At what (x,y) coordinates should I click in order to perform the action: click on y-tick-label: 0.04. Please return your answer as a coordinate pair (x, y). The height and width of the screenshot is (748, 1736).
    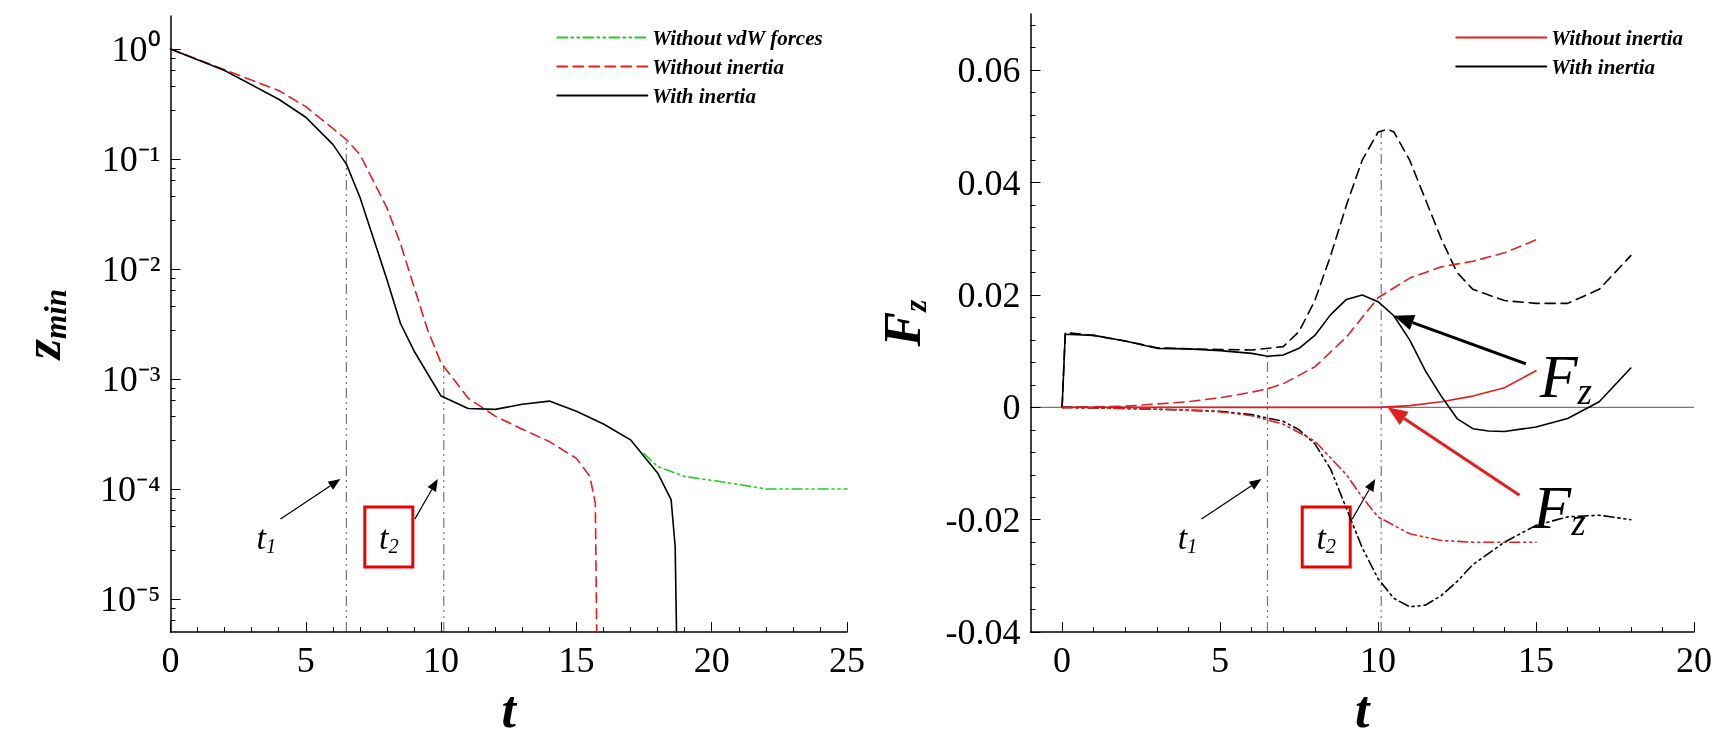
    Looking at the image, I should click on (989, 182).